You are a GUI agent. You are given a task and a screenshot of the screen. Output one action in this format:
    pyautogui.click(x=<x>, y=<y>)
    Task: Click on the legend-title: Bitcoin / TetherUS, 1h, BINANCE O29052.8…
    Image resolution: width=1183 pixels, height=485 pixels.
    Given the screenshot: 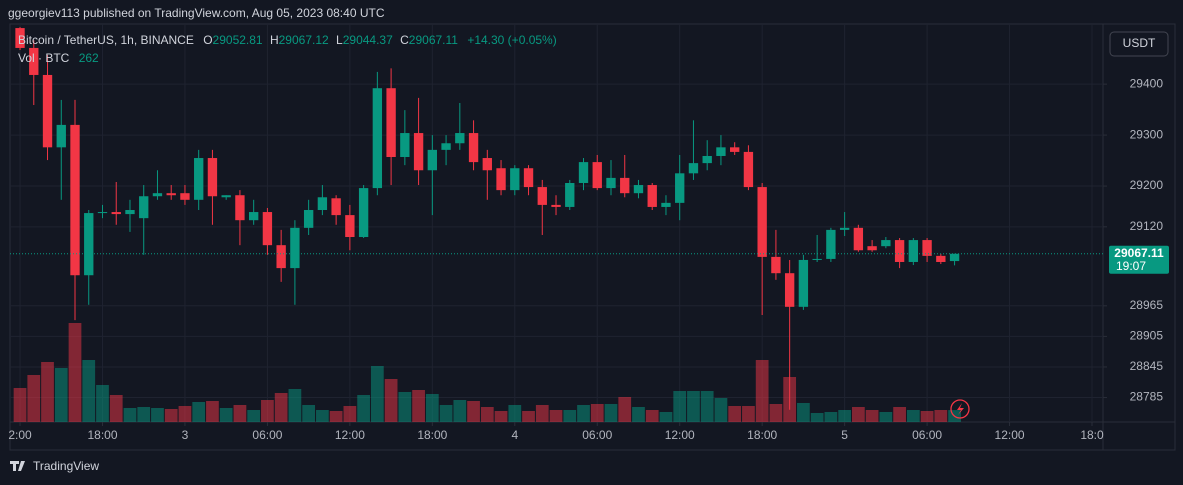 What is the action you would take?
    pyautogui.click(x=287, y=40)
    